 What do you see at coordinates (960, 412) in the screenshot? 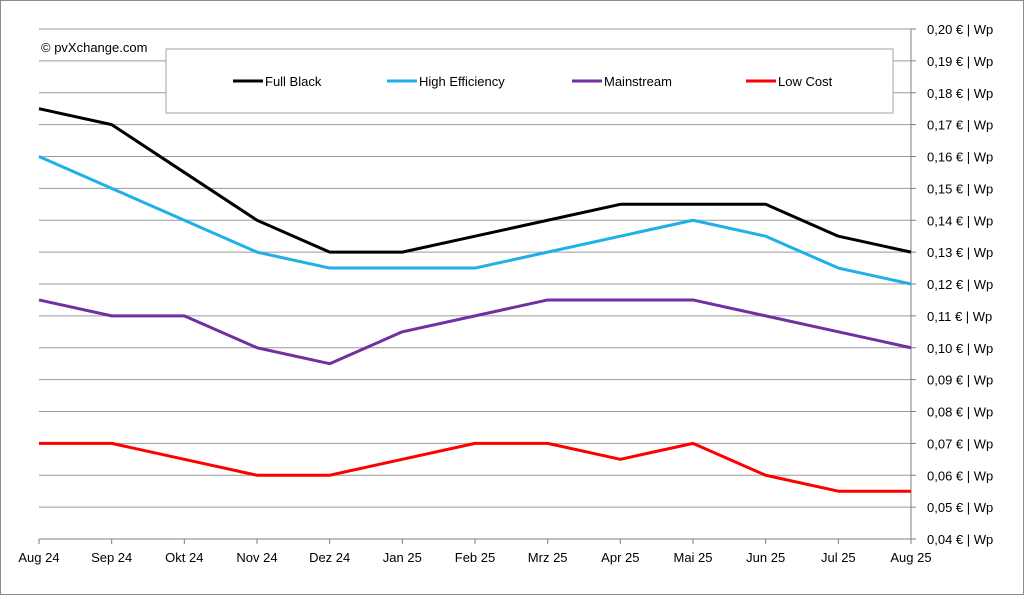
I see `y-tick-label: 0,08 € | Wp` at bounding box center [960, 412].